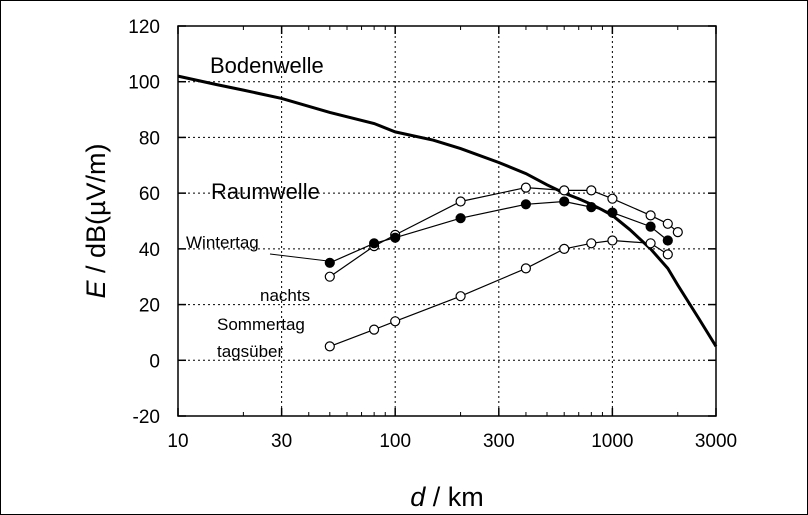  Describe the element at coordinates (149, 194) in the screenshot. I see `y-tick-label: 60` at that location.